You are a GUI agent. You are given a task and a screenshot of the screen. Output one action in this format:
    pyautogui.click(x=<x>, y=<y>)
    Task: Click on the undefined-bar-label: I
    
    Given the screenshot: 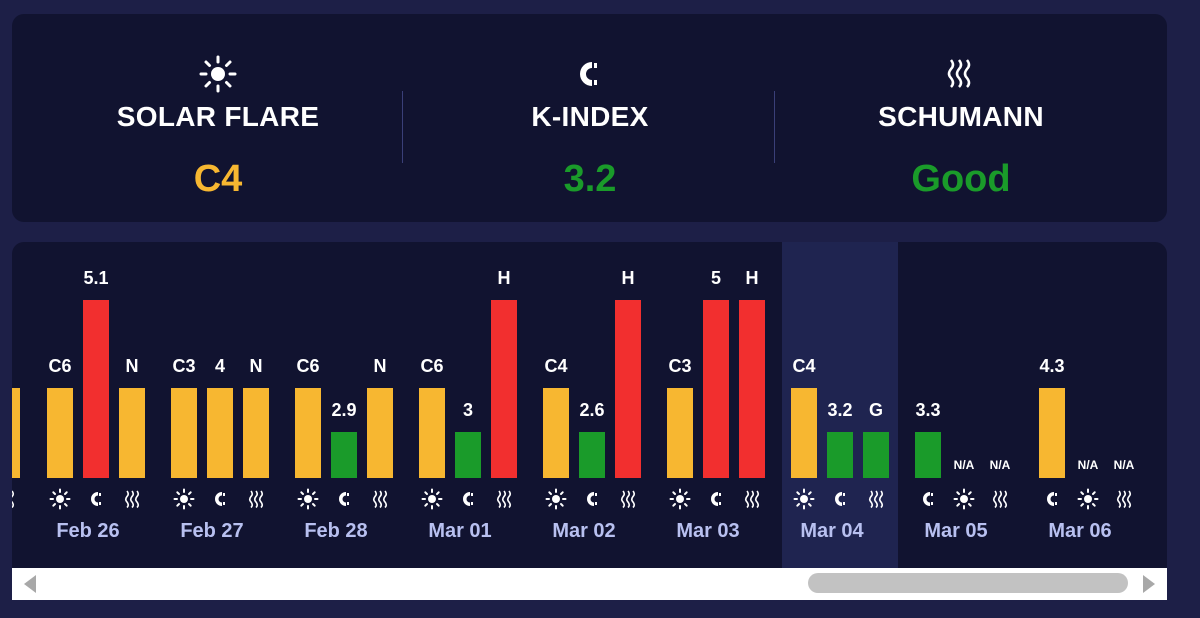 What is the action you would take?
    pyautogui.click(x=19, y=366)
    